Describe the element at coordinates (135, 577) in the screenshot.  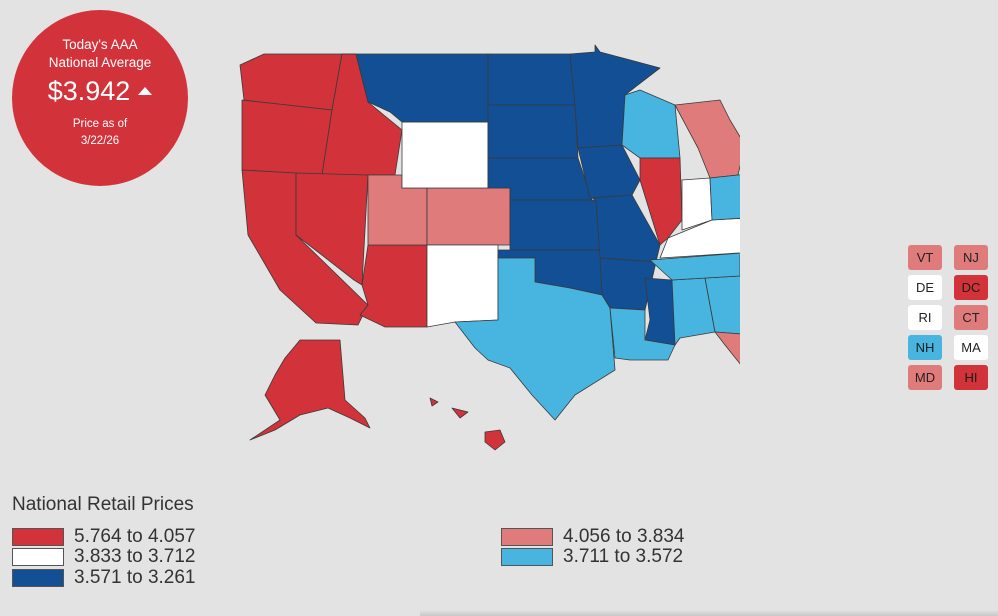
I see `legend-label: 3.571 to 3.261` at that location.